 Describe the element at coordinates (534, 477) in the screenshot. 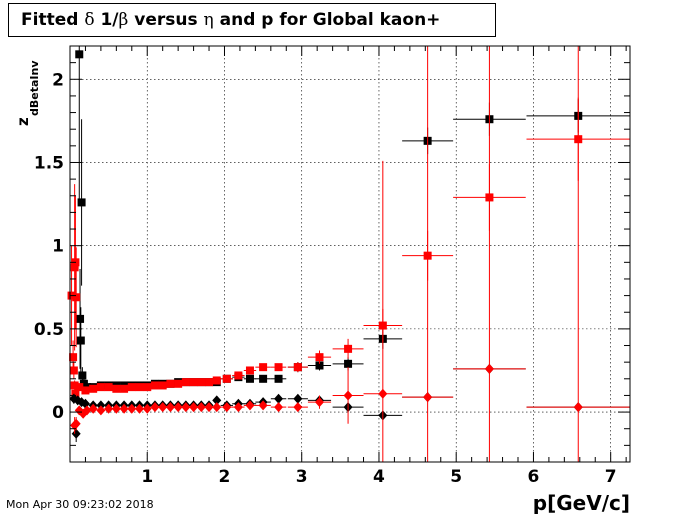

I see `x-tick-label: 6` at that location.